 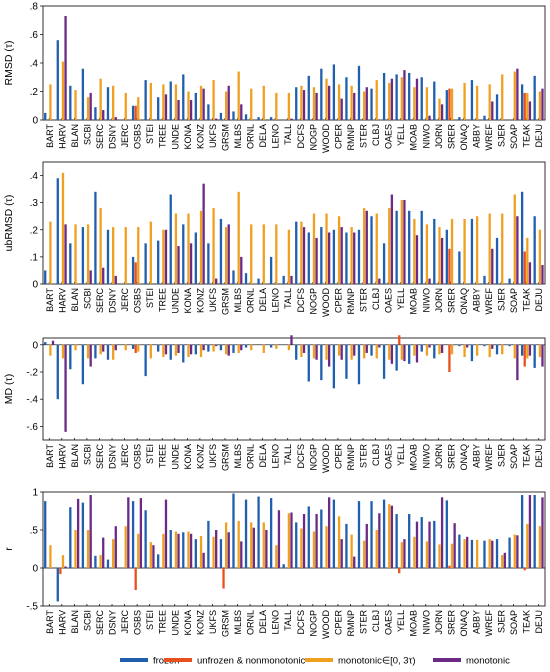 What do you see at coordinates (527, 456) in the screenshot?
I see `x-tick-label: TEAK` at bounding box center [527, 456].